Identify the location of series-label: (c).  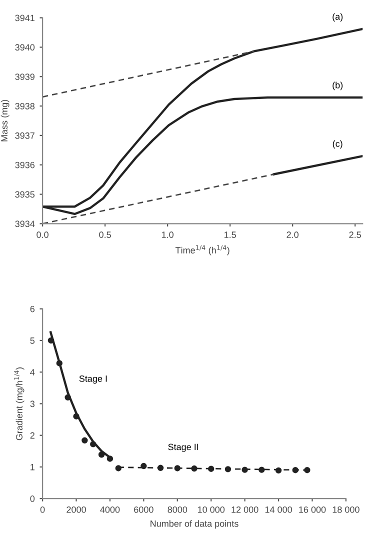
(337, 144).